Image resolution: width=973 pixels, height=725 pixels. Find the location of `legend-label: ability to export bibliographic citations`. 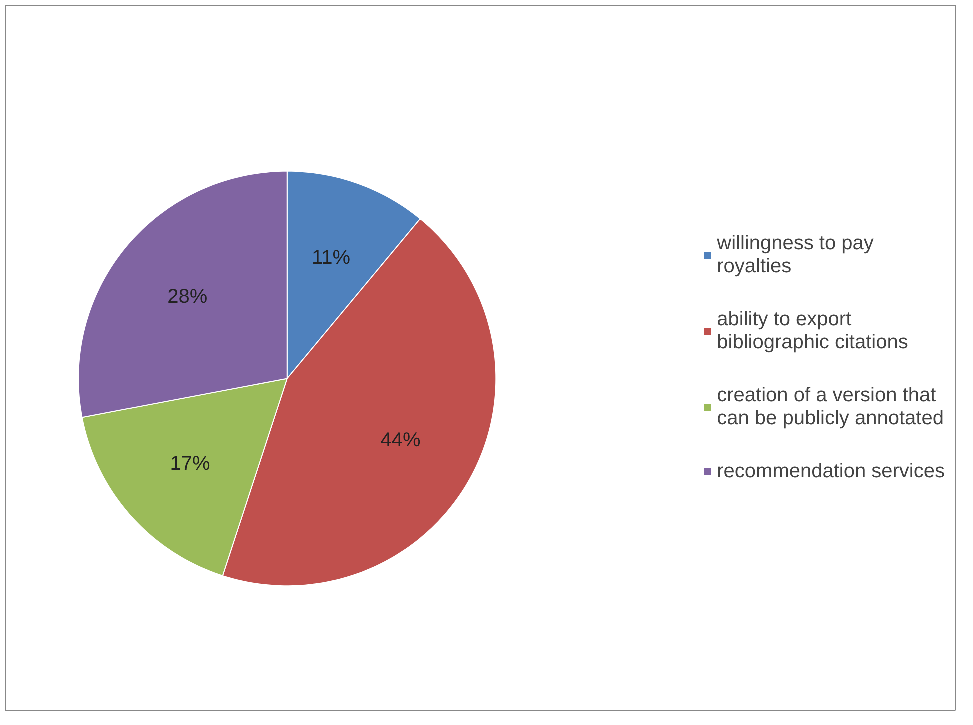

legend-label: ability to export bibliographic citations is located at coordinates (812, 331).